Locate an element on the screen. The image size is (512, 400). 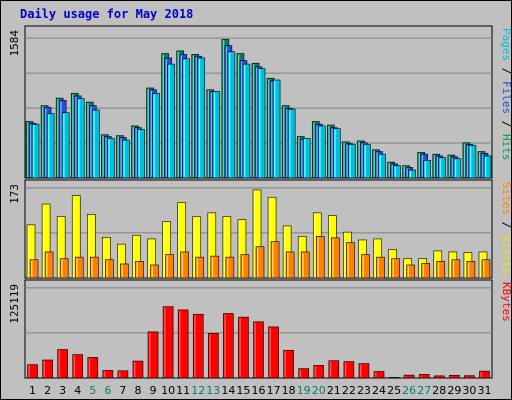
x-tick-label-13: 13 is located at coordinates (213, 390).